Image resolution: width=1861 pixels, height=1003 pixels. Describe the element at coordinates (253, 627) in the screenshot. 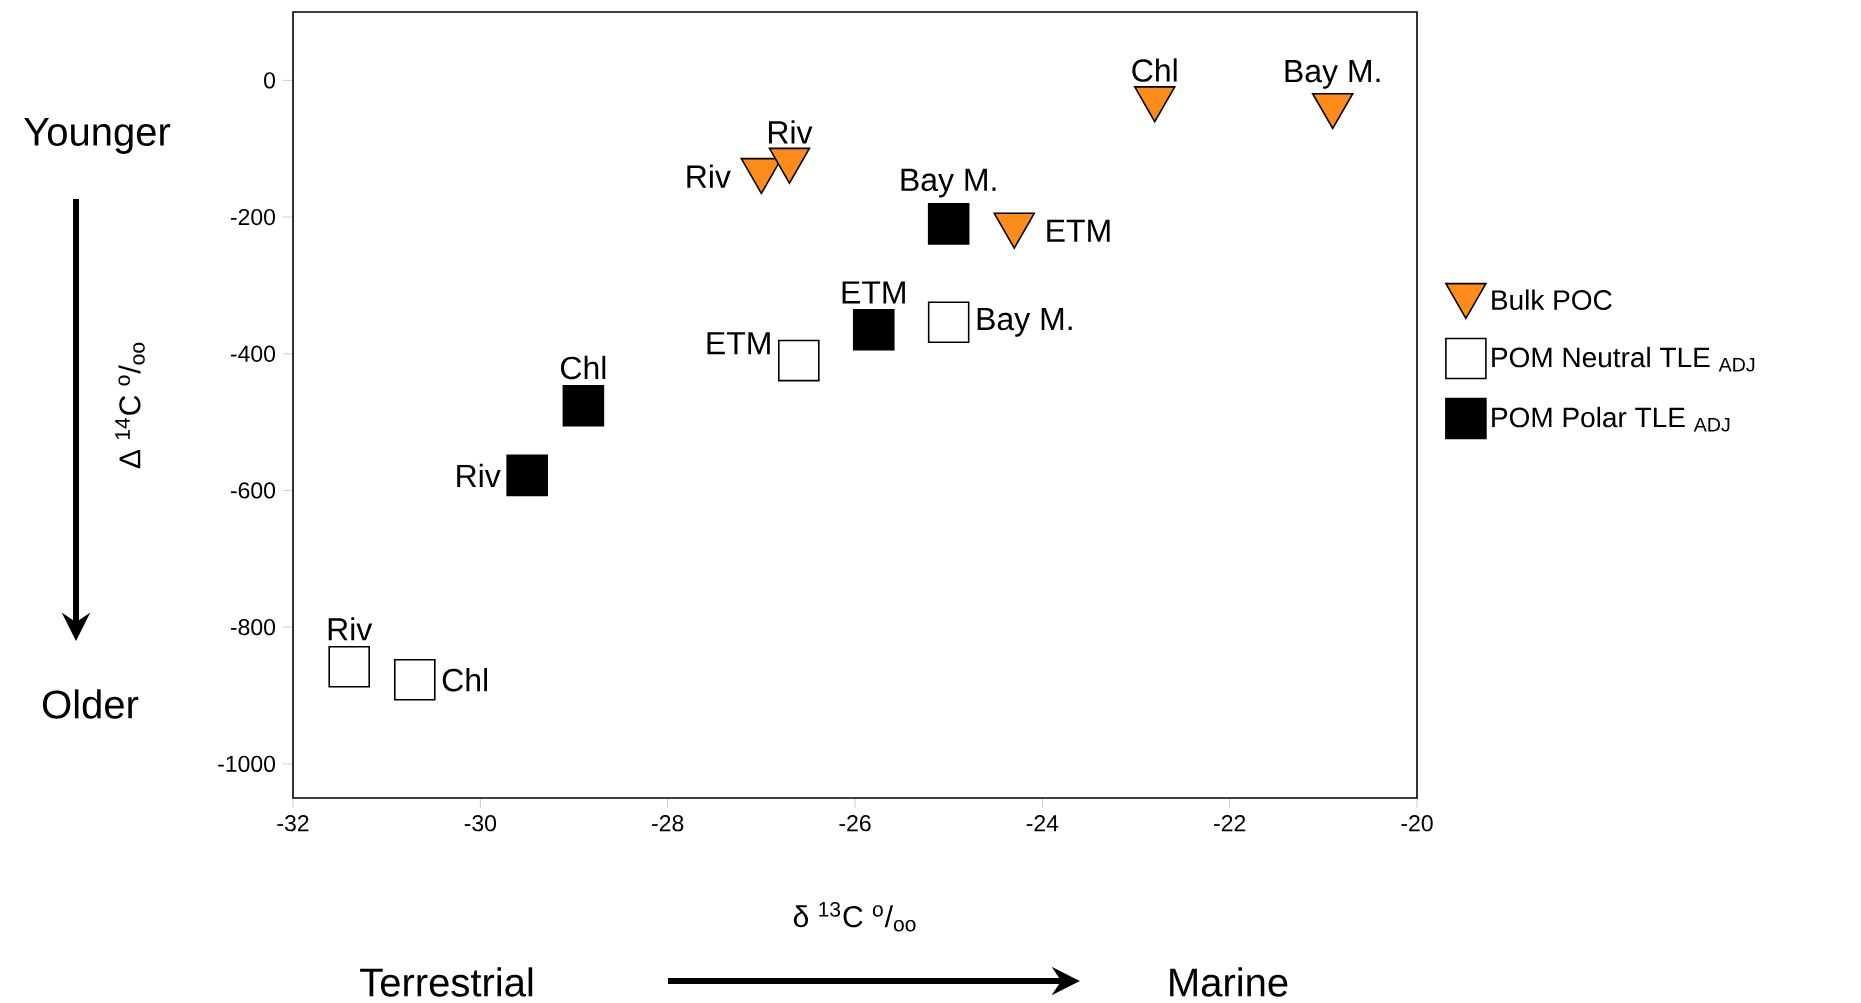

I see `y-tick-label: -800` at that location.